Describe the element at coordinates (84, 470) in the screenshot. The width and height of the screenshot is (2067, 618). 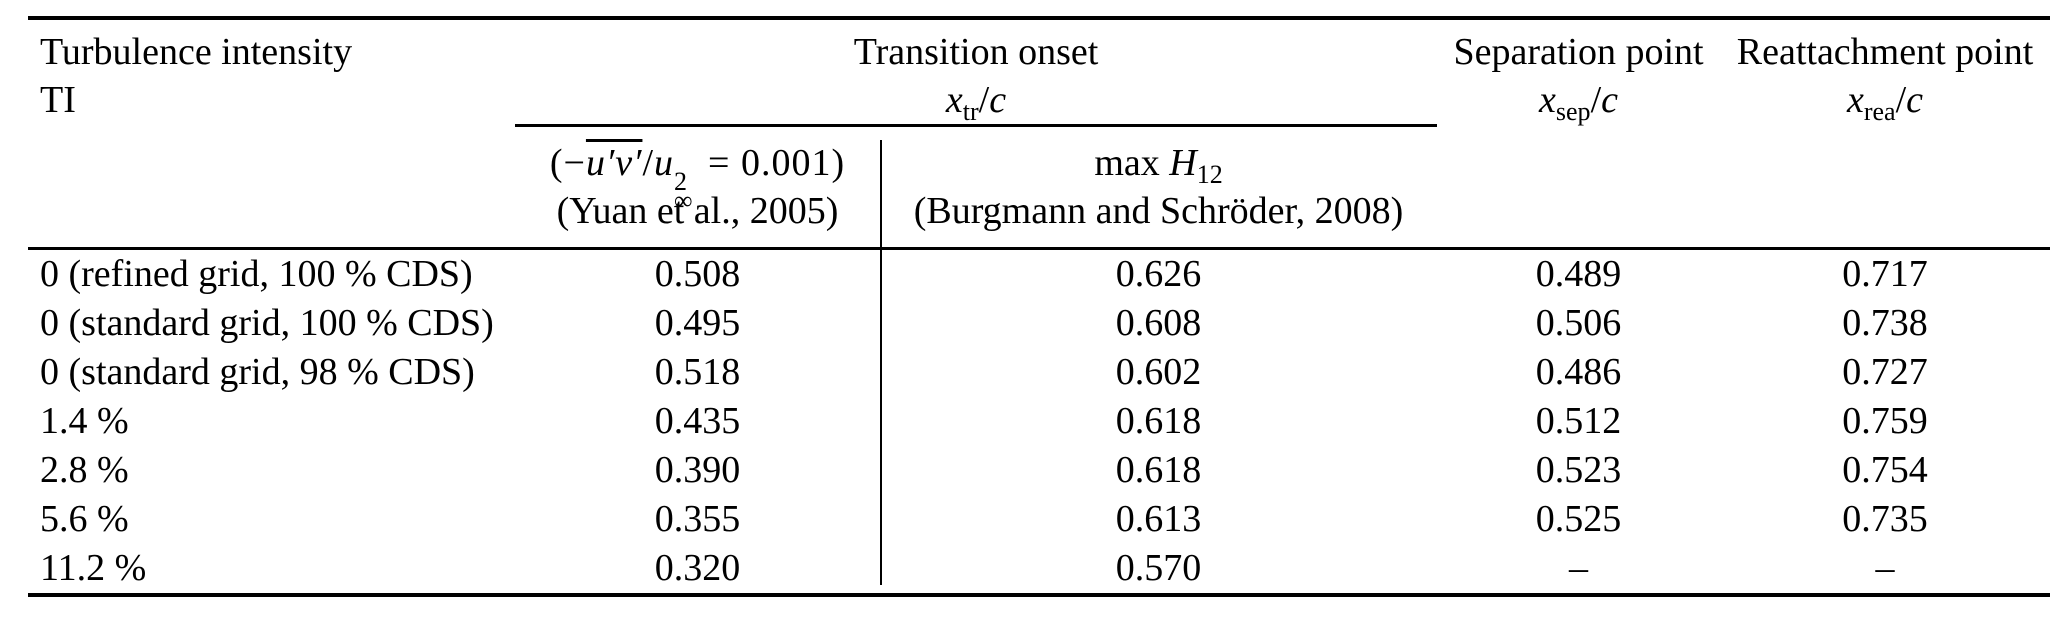
I see `row-label: 2.8 %` at that location.